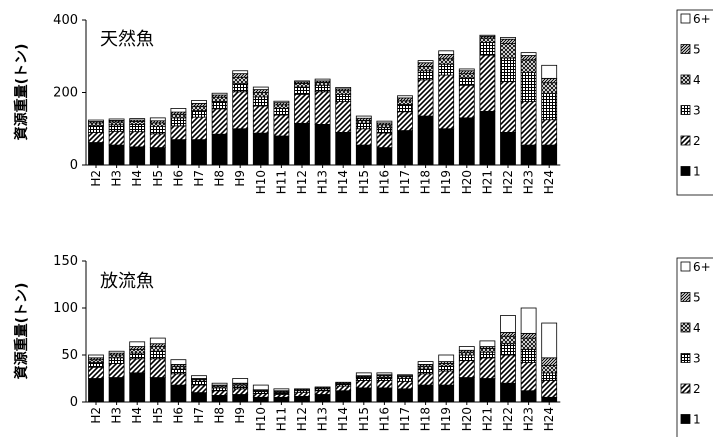 This screenshot has height=437, width=713. I want to click on panel-title: 天然魚, so click(127, 39).